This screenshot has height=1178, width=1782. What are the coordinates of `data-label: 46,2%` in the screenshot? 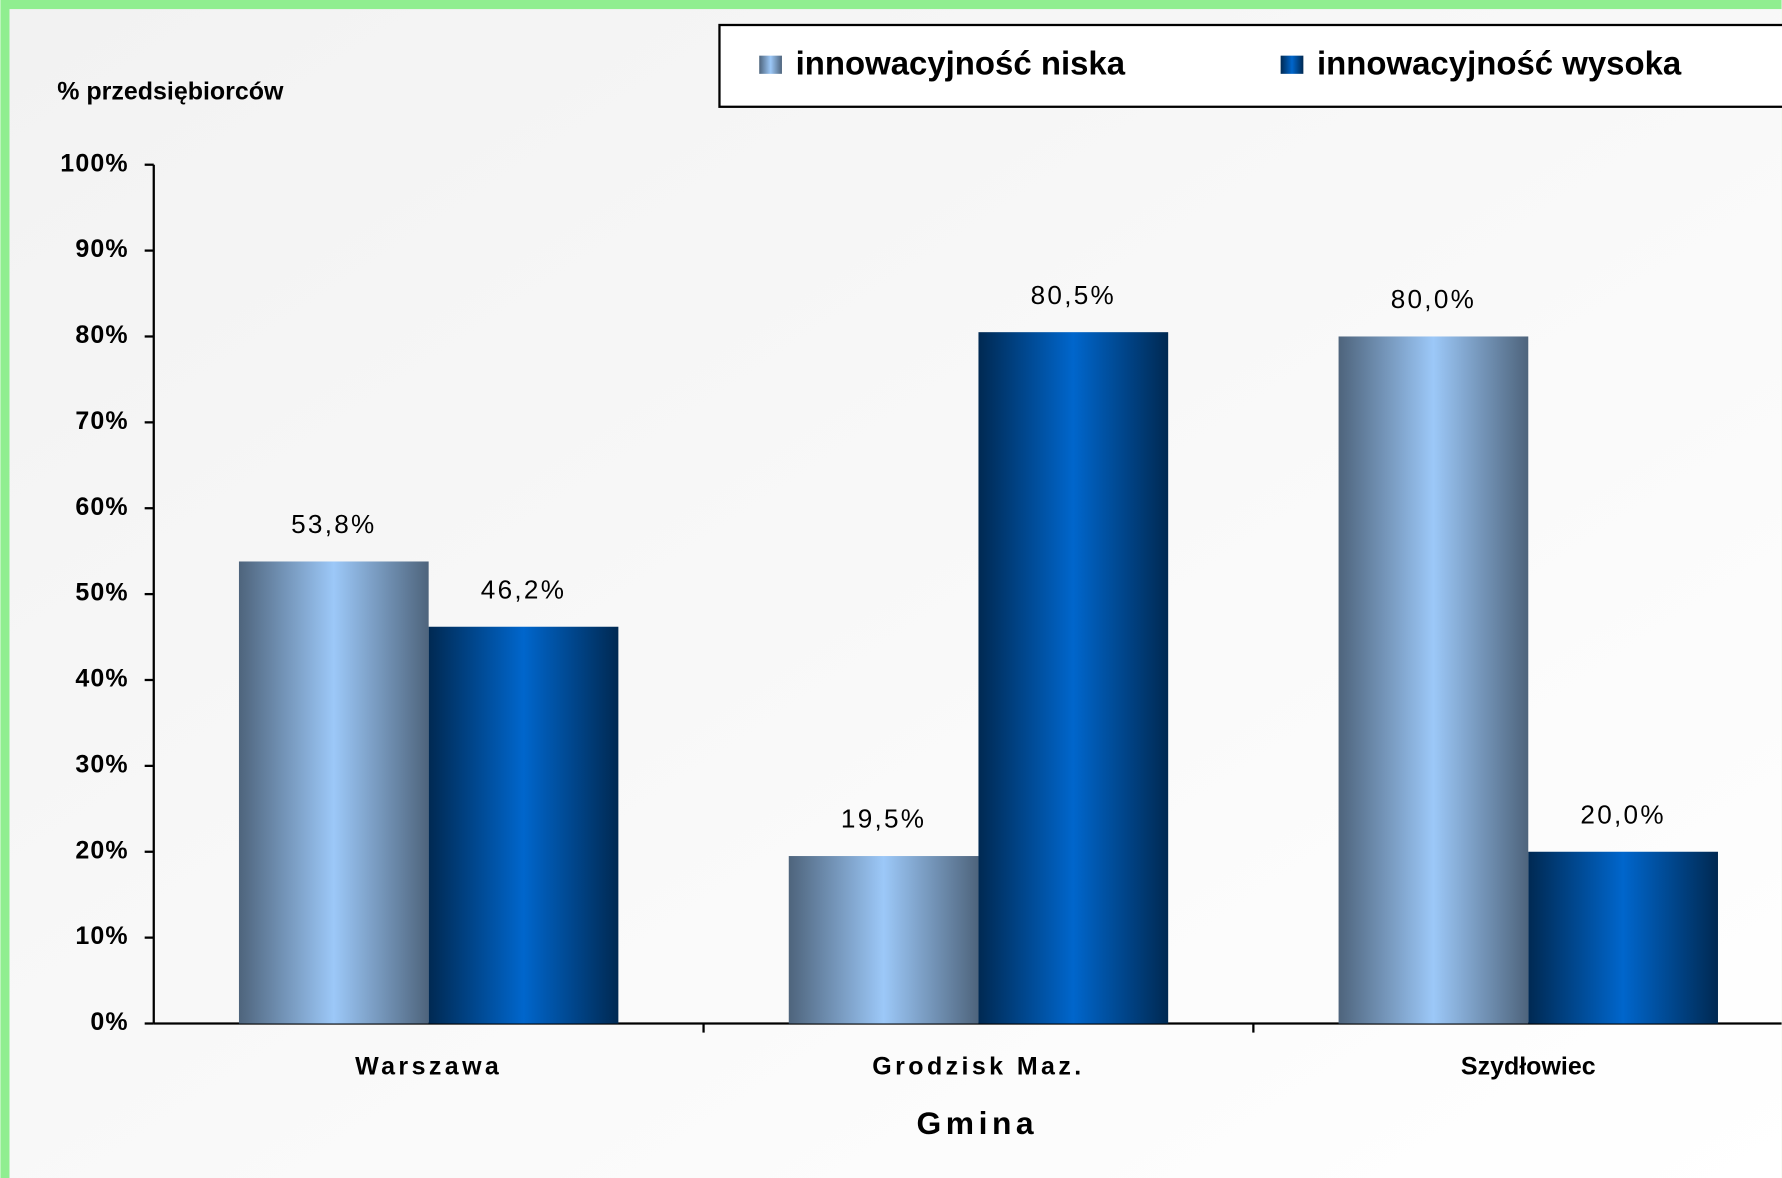 It's located at (523, 589).